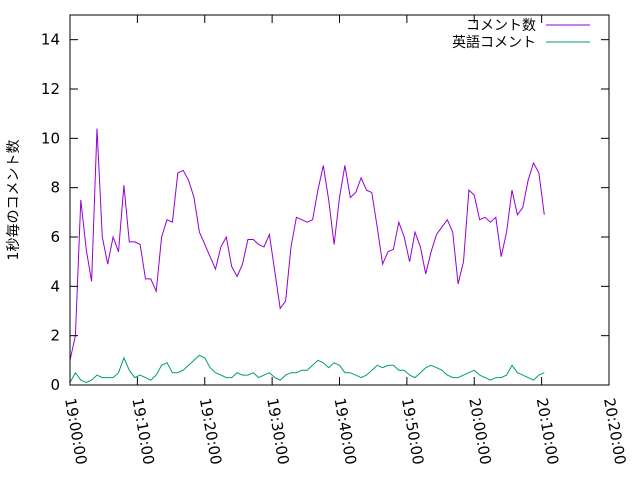 This screenshot has height=480, width=640. I want to click on y-axis-label: 1秒毎のコメント数, so click(14, 200).